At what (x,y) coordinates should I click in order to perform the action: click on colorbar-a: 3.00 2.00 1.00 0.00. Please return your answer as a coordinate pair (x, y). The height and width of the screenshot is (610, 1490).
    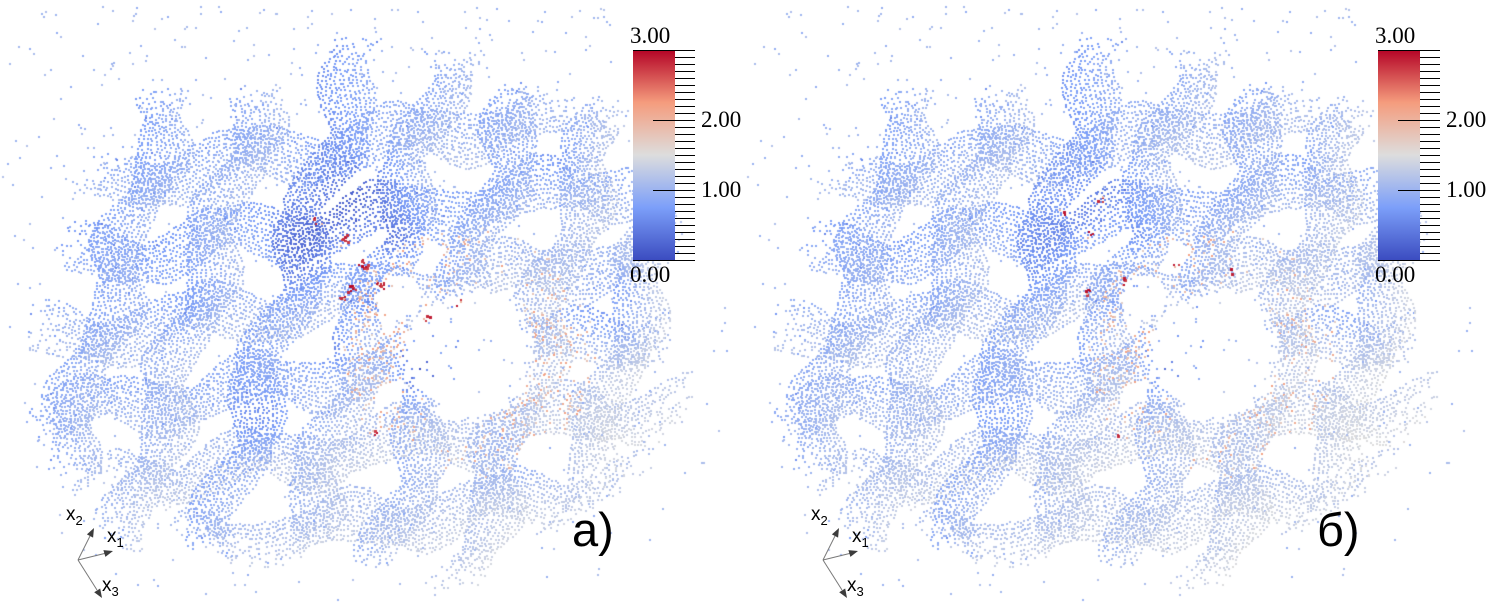
    Looking at the image, I should click on (695, 157).